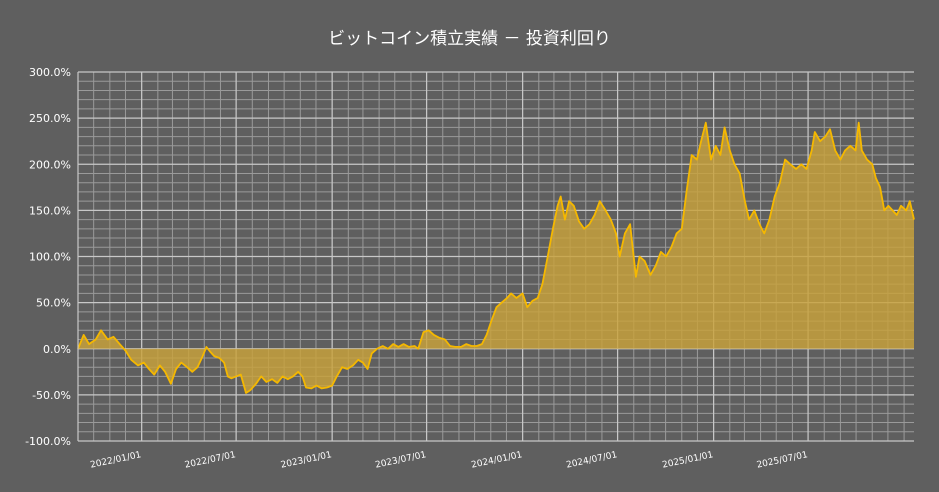  What do you see at coordinates (306, 460) in the screenshot?
I see `x-tick-label: 2023/01/01` at bounding box center [306, 460].